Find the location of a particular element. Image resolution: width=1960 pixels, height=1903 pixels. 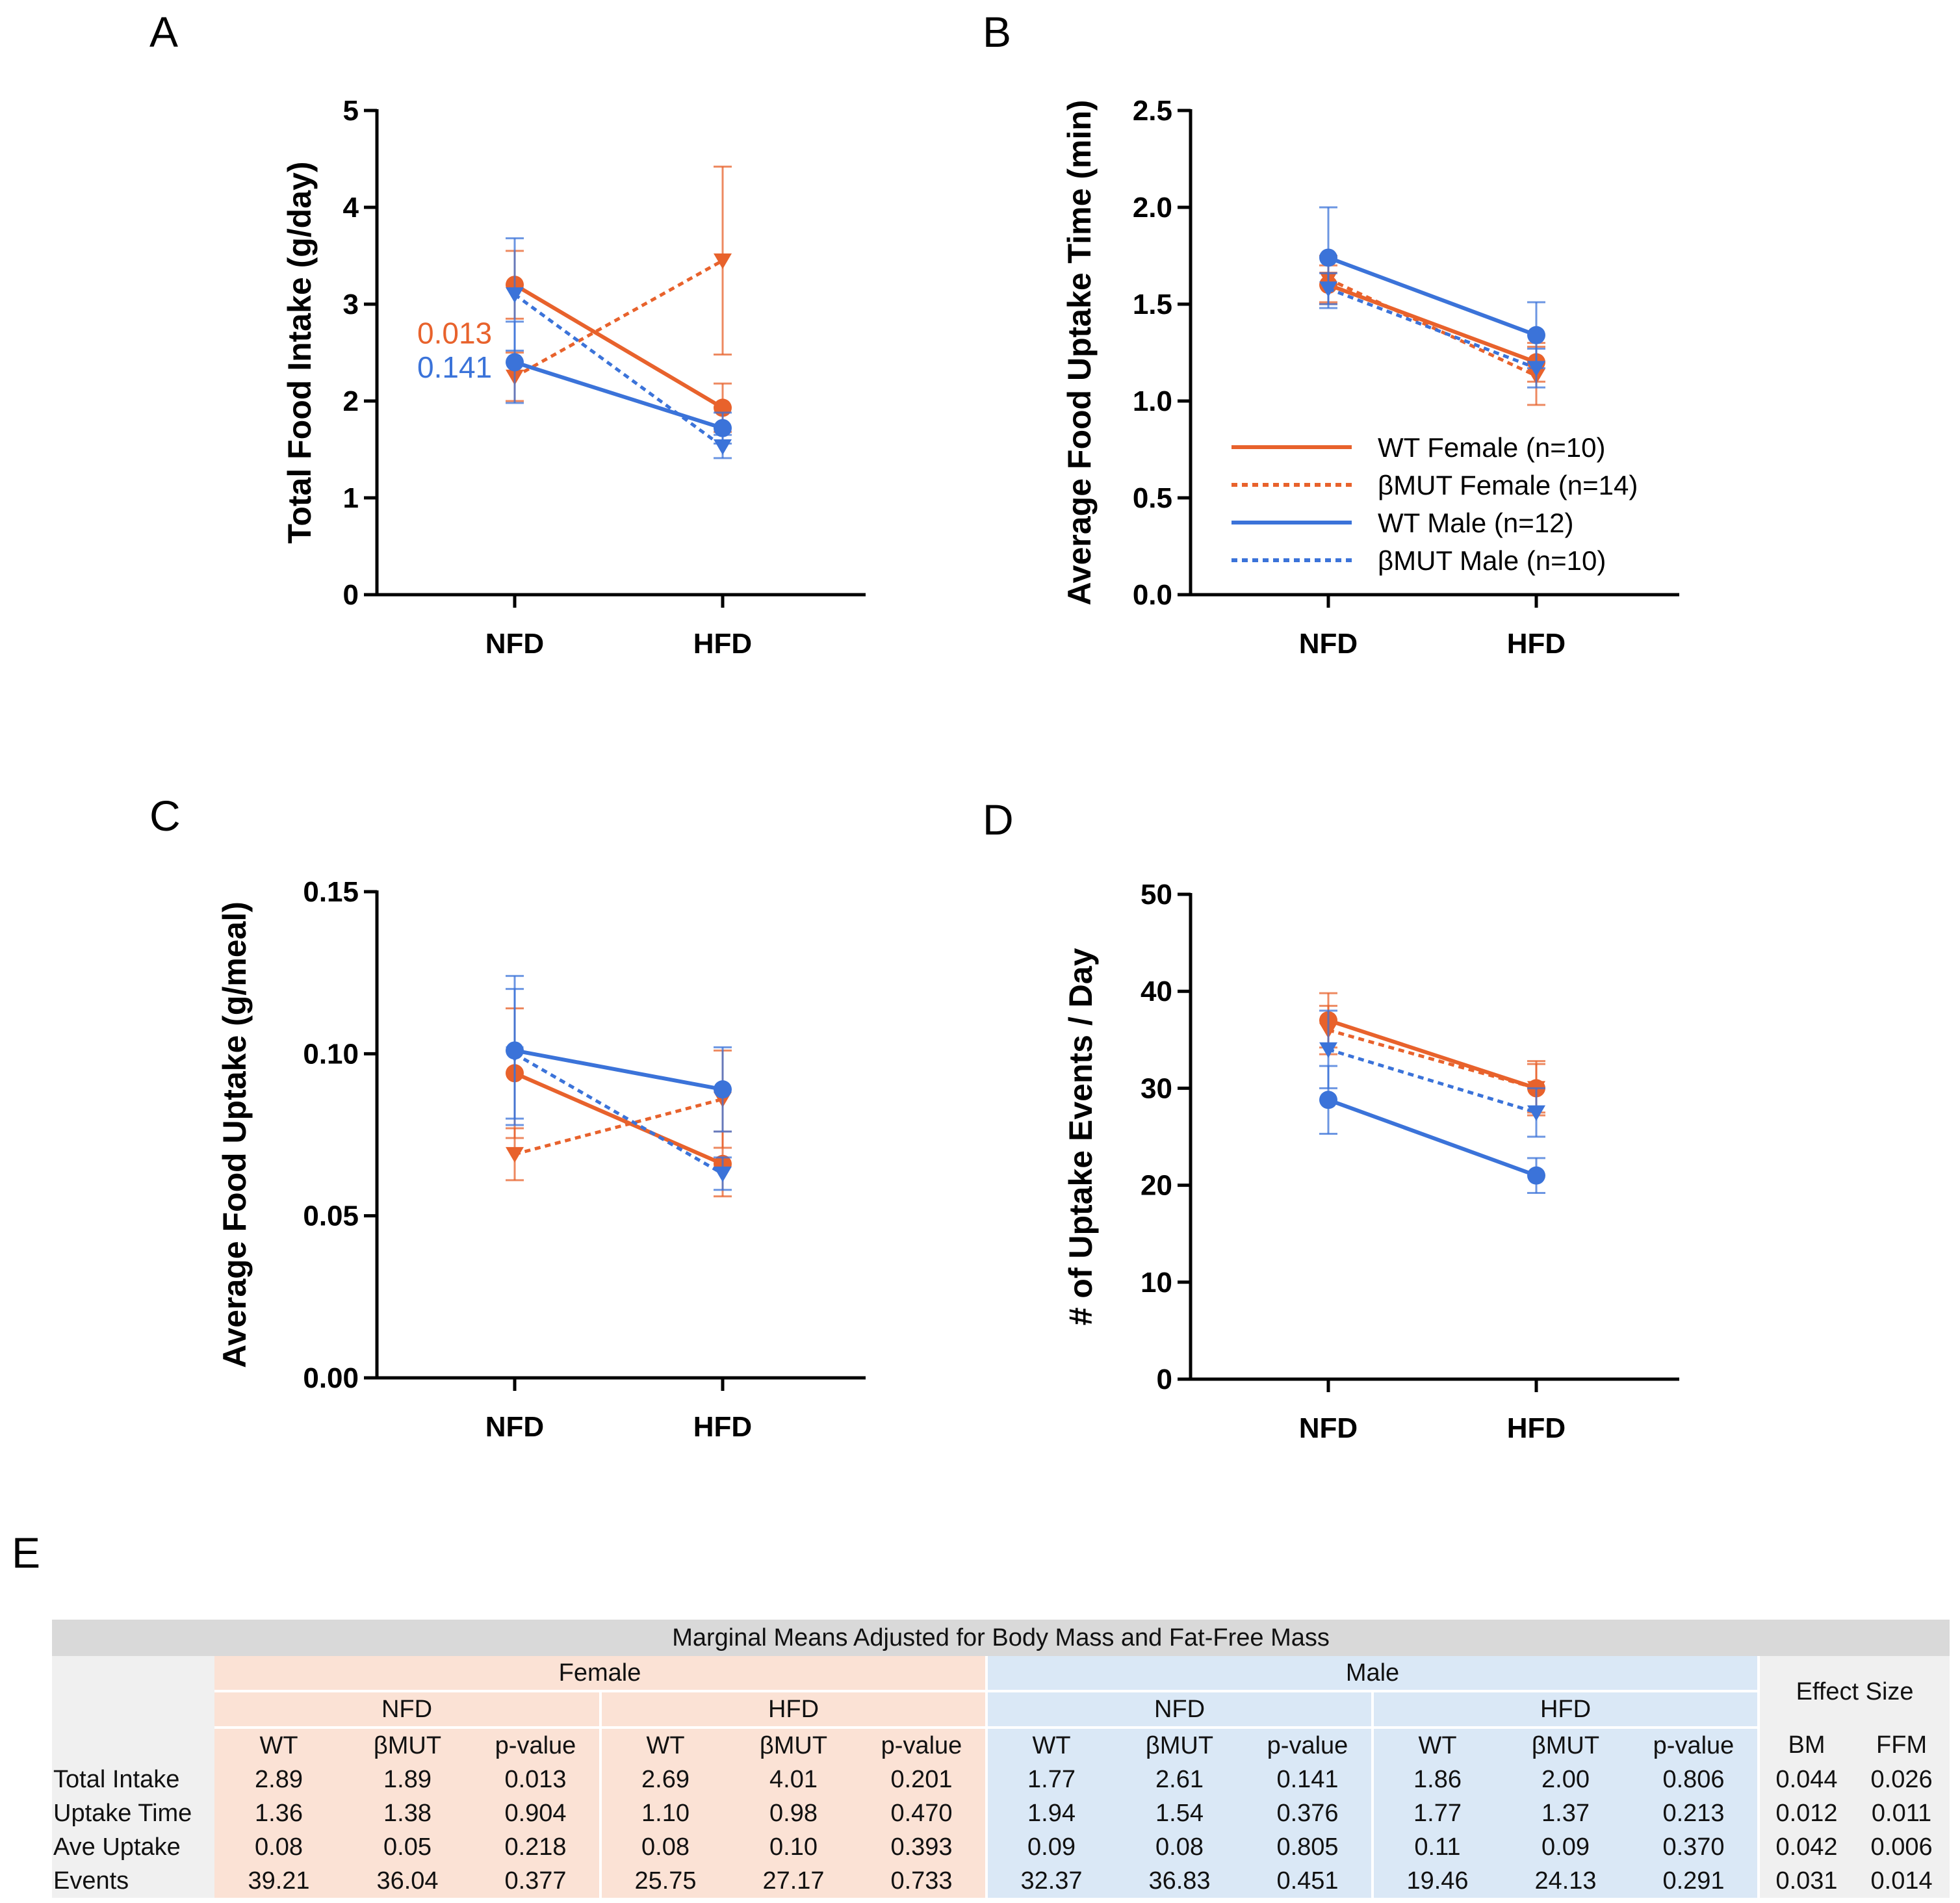

table-cell: 0.141 is located at coordinates (1309, 1779).